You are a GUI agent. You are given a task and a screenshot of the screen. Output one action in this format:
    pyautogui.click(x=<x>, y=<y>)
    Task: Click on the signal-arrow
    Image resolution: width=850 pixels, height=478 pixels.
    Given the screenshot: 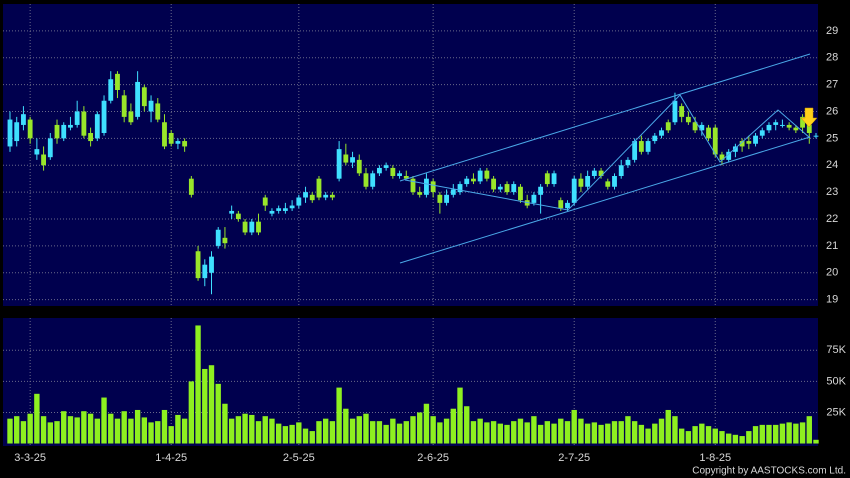 What is the action you would take?
    pyautogui.click(x=809, y=117)
    